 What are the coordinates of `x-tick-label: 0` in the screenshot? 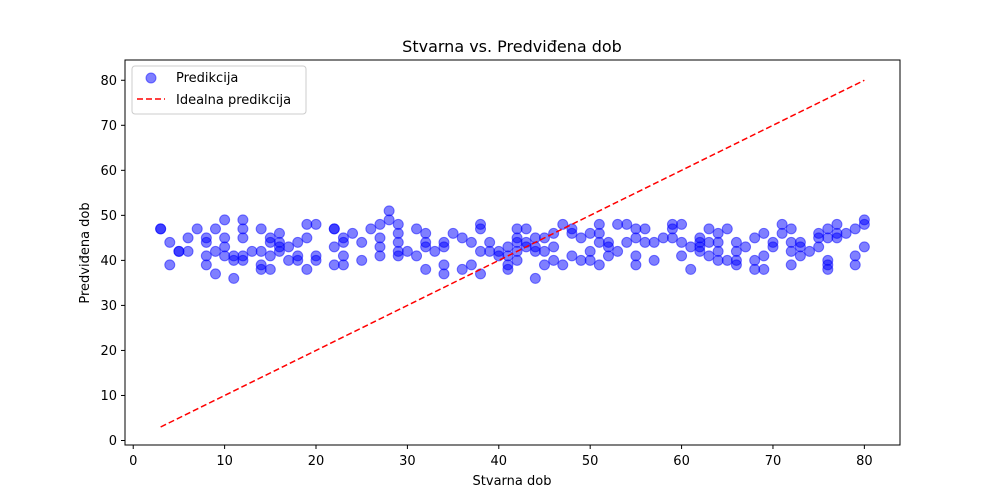 It's located at (133, 461).